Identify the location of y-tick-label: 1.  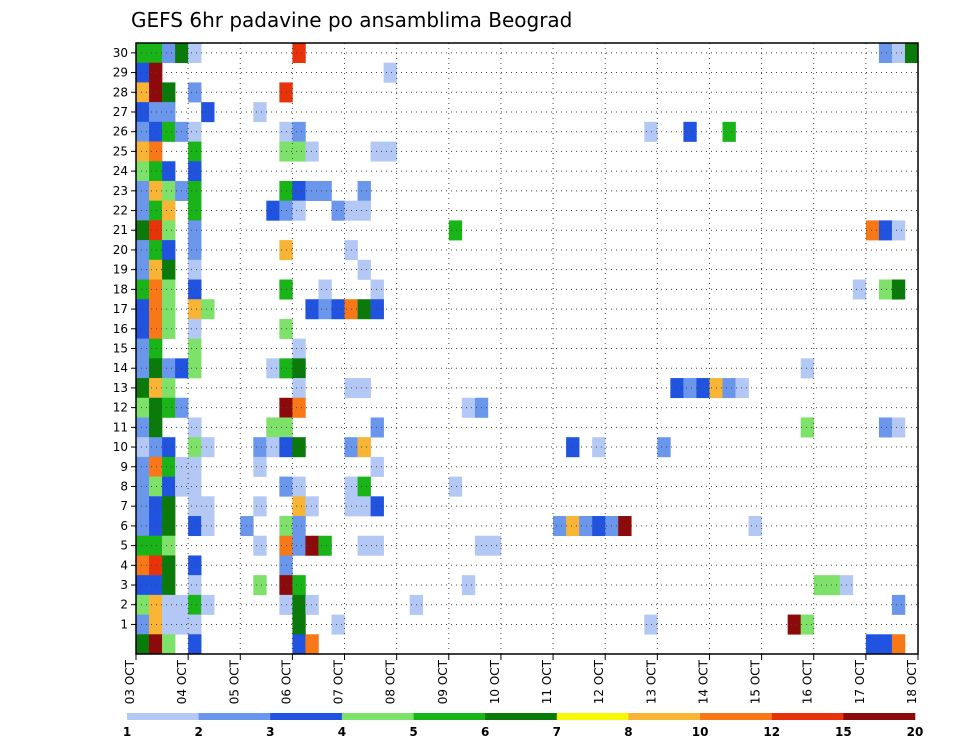
(124, 624).